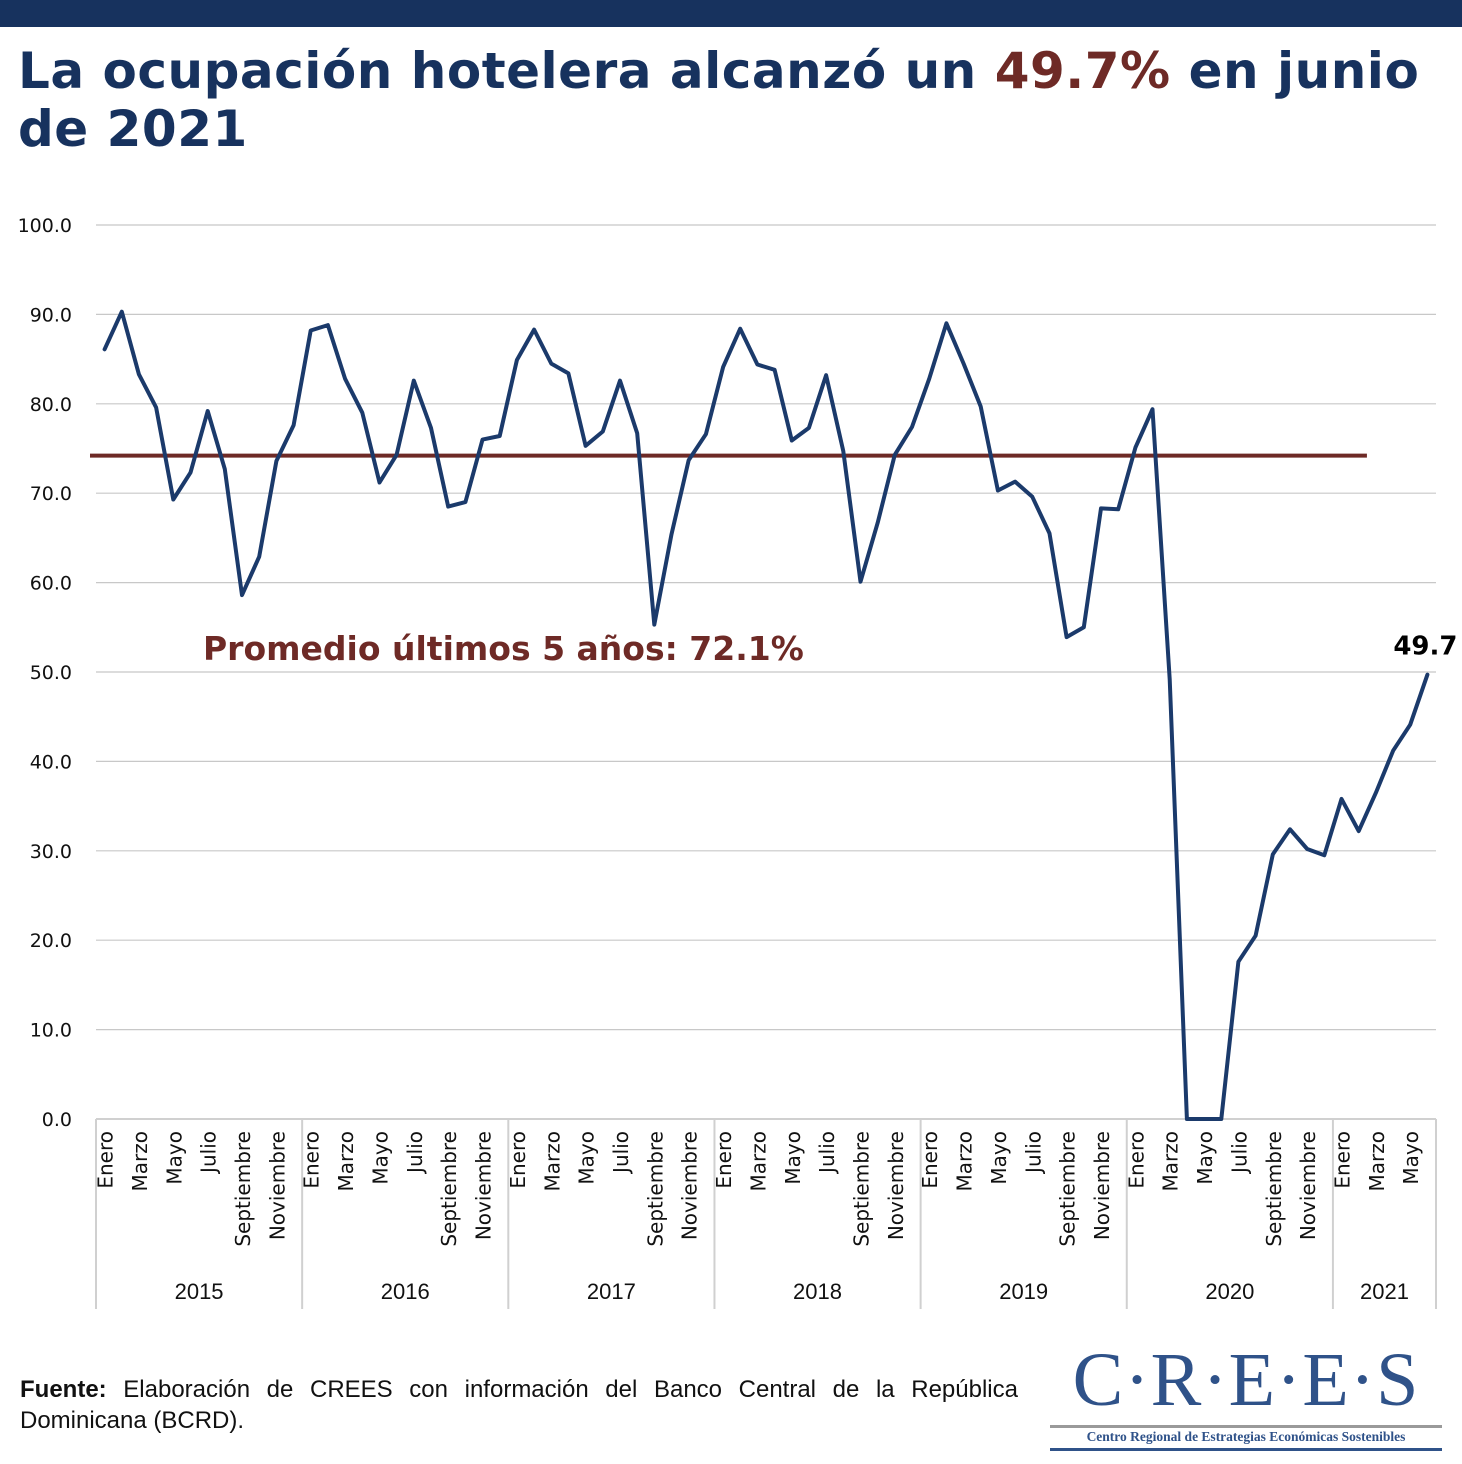 The height and width of the screenshot is (1464, 1462). Describe the element at coordinates (1246, 1426) in the screenshot. I see `logo-divider-top` at that location.